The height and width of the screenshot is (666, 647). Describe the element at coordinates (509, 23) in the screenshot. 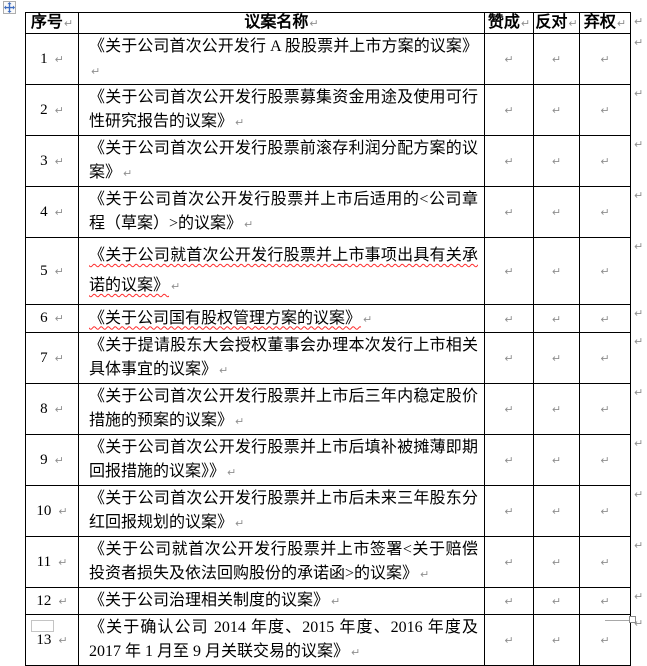

I see `header-cell-approve: 赞成↵` at that location.